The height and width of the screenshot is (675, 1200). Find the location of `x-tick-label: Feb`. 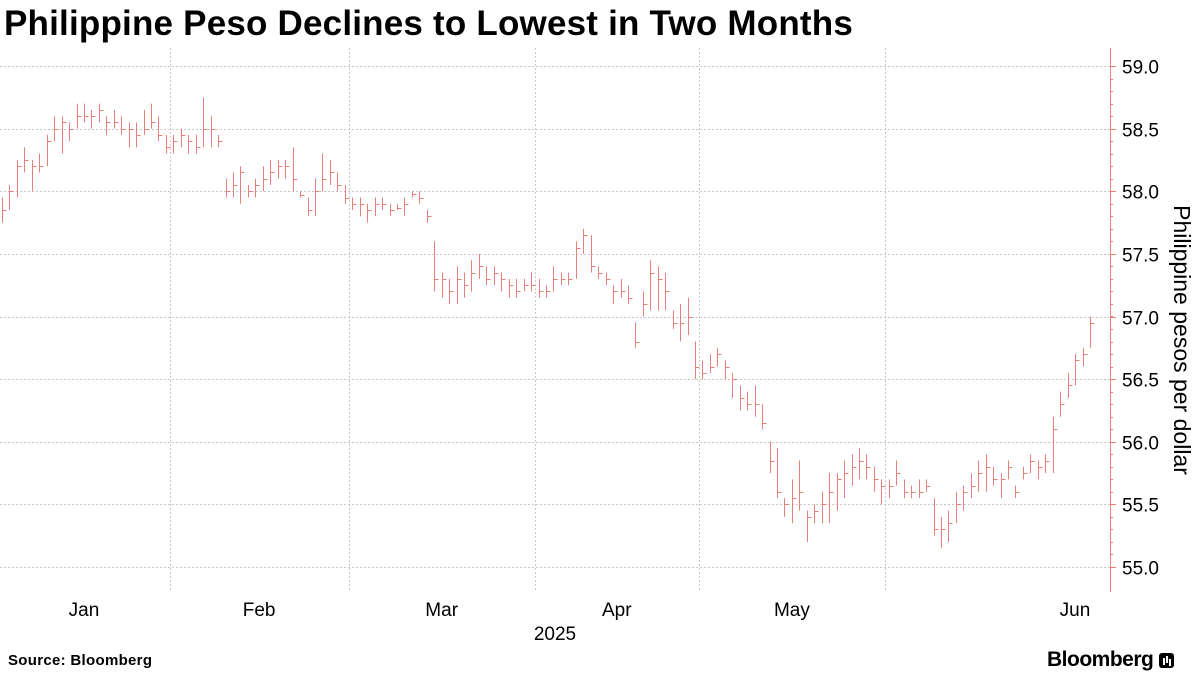

x-tick-label: Feb is located at coordinates (259, 610).